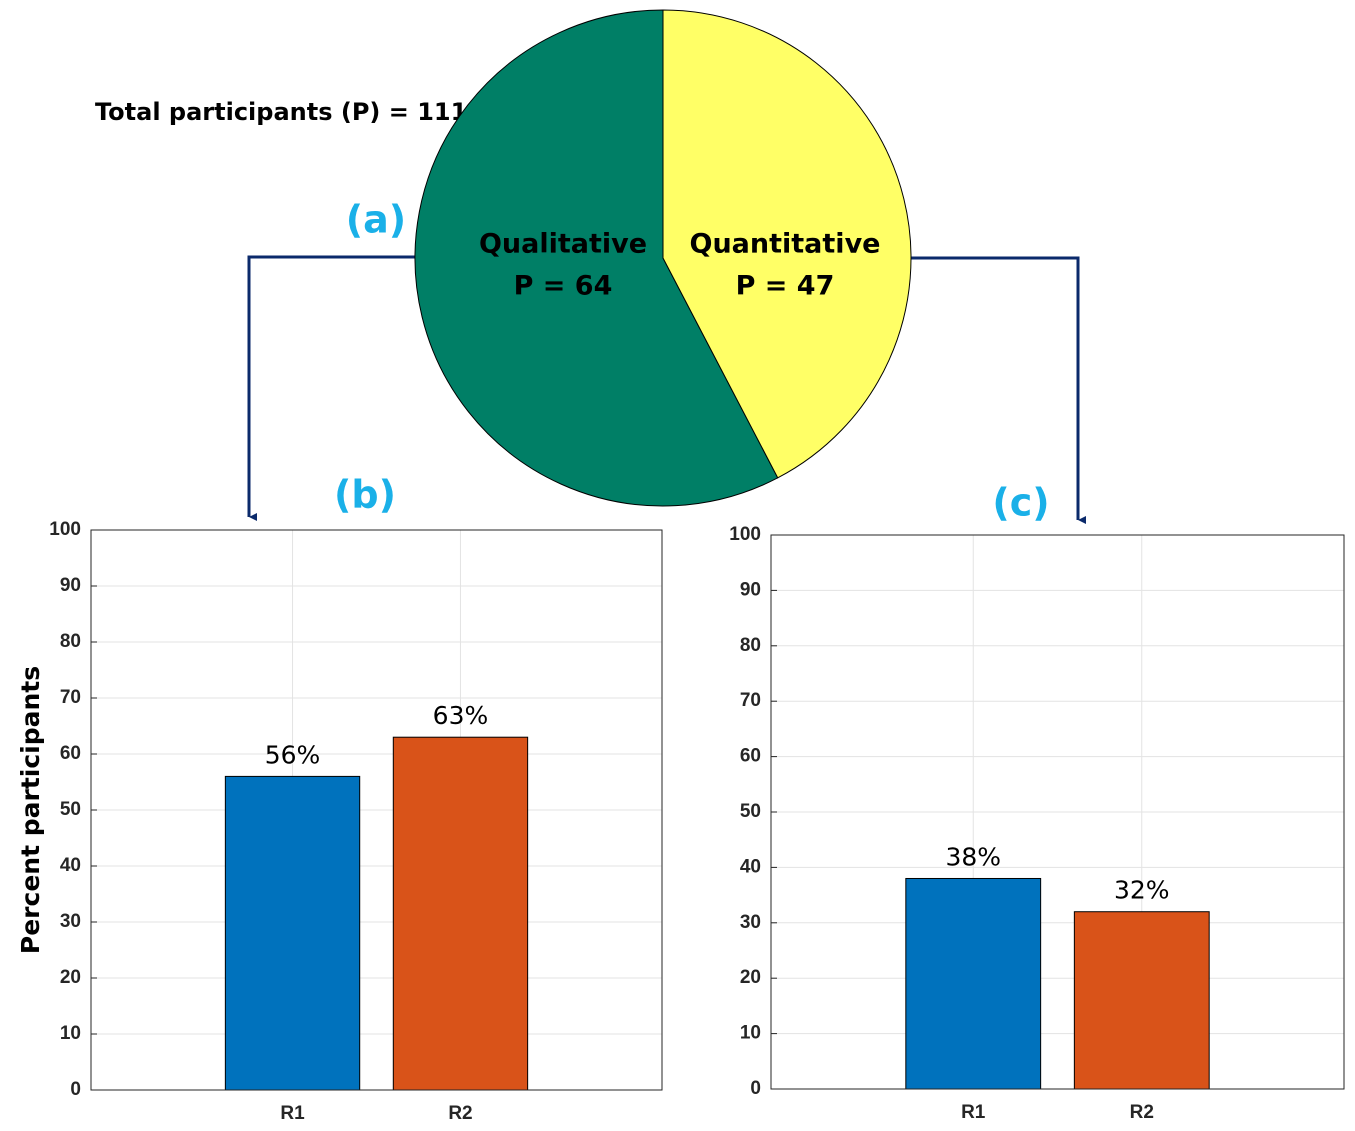 This screenshot has width=1355, height=1131. What do you see at coordinates (998, 390) in the screenshot?
I see `connector-right` at bounding box center [998, 390].